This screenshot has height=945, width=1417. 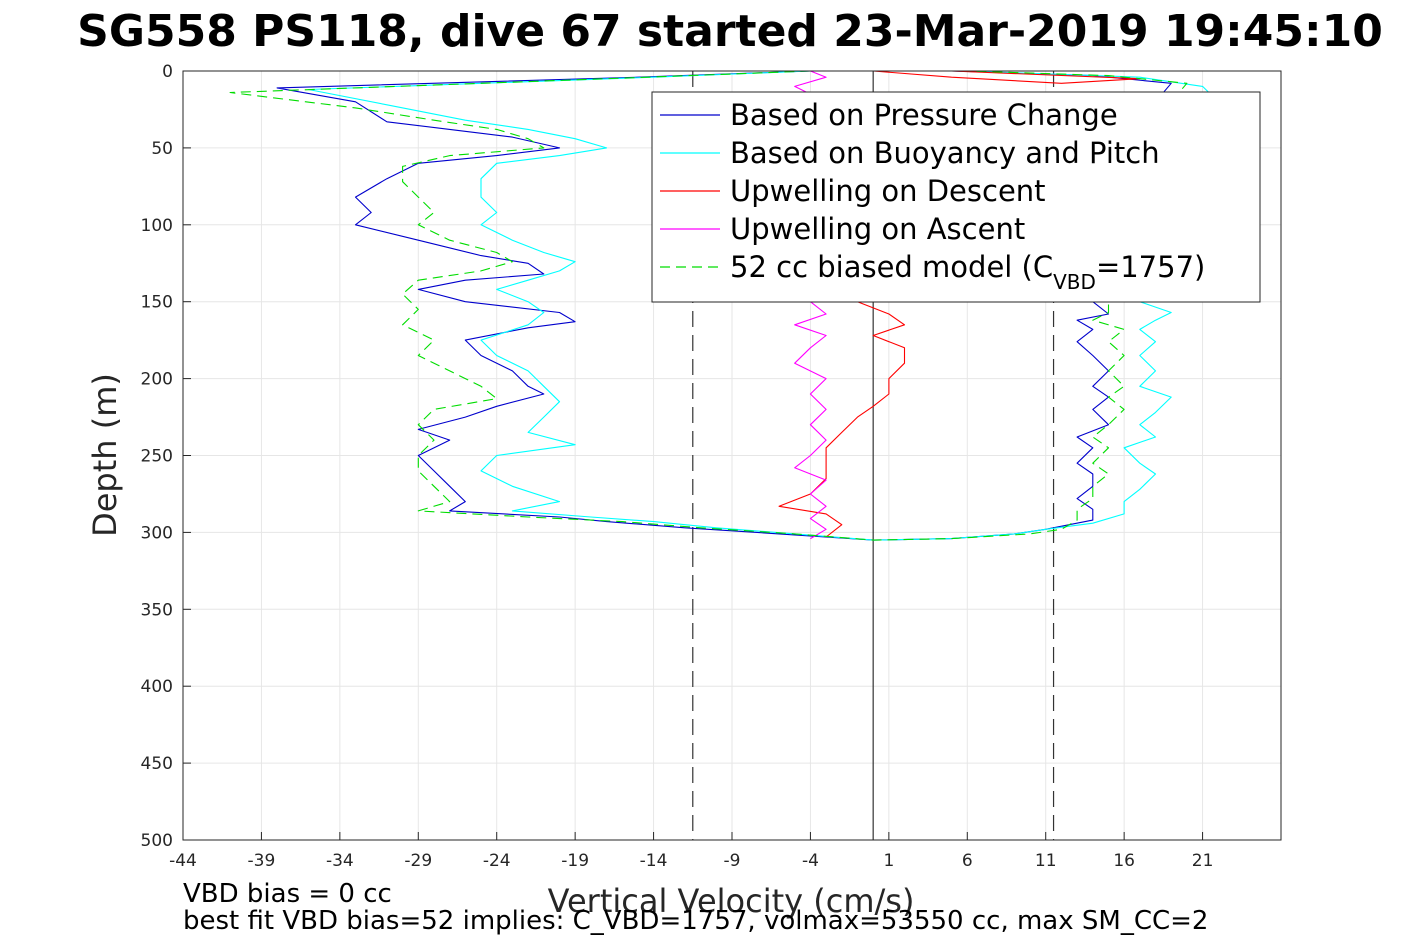 What do you see at coordinates (967, 861) in the screenshot?
I see `x-tick-label: 6` at bounding box center [967, 861].